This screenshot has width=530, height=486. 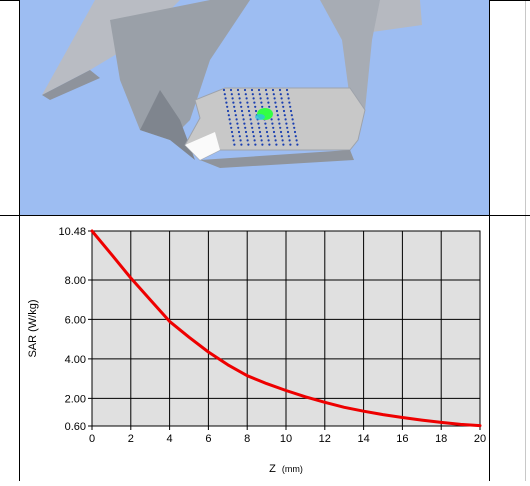 I want to click on x-tick-label: 10, so click(x=286, y=439).